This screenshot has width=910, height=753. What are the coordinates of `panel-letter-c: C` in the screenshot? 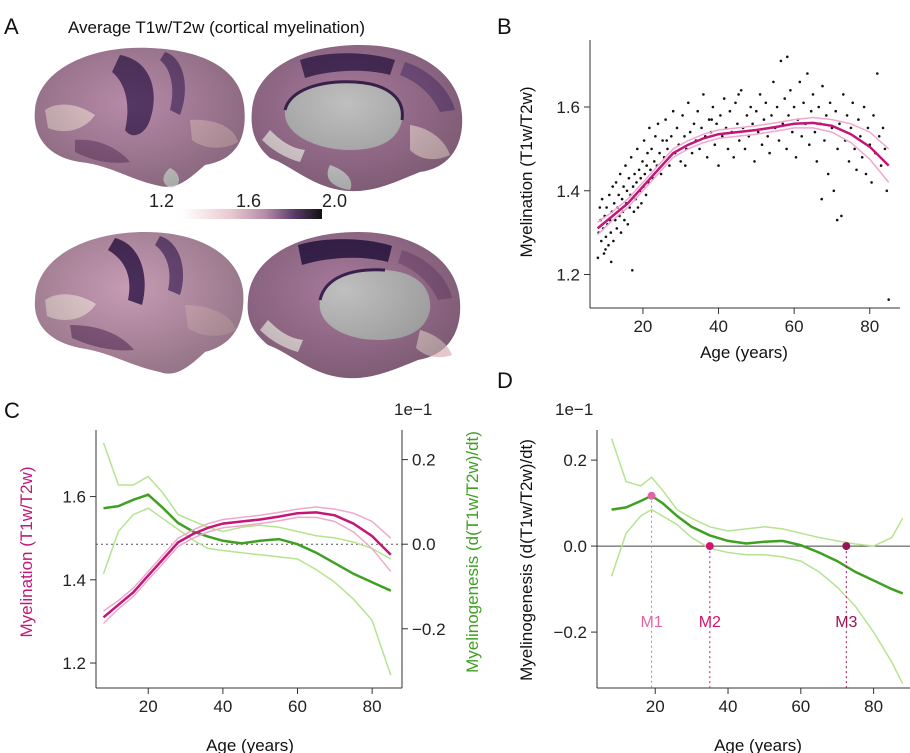 It's located at (12, 410).